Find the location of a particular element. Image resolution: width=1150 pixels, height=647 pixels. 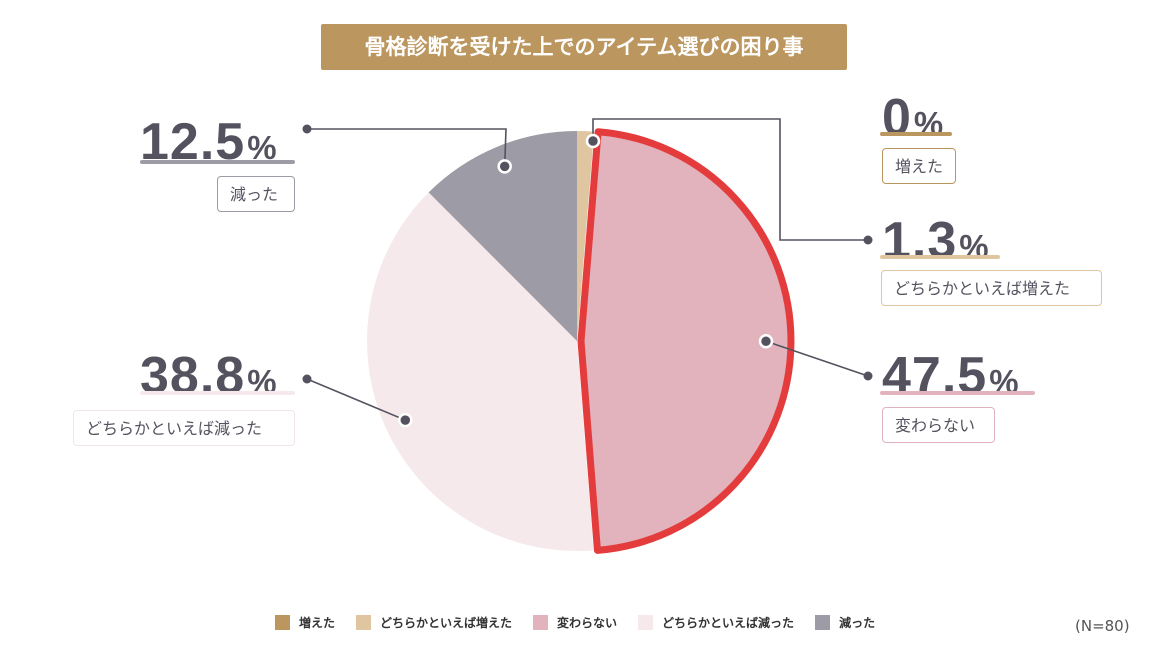

legend-item-increased: 増えた is located at coordinates (305, 622).